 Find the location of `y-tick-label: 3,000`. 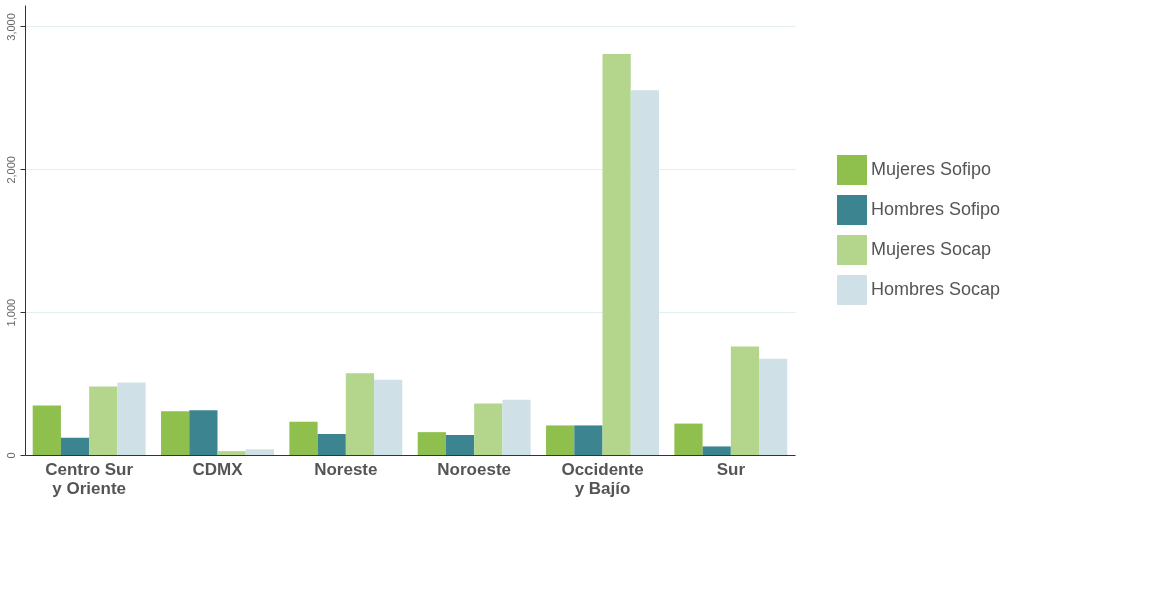

y-tick-label: 3,000 is located at coordinates (10, 27).